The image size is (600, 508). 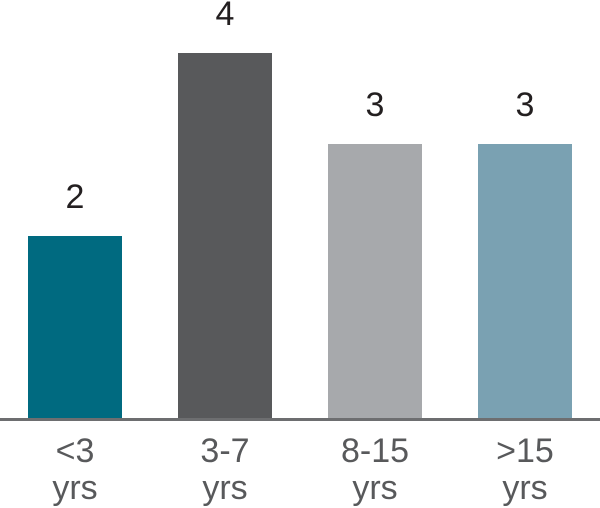 I want to click on x-axis-label: 8-15 yrs, so click(x=375, y=470).